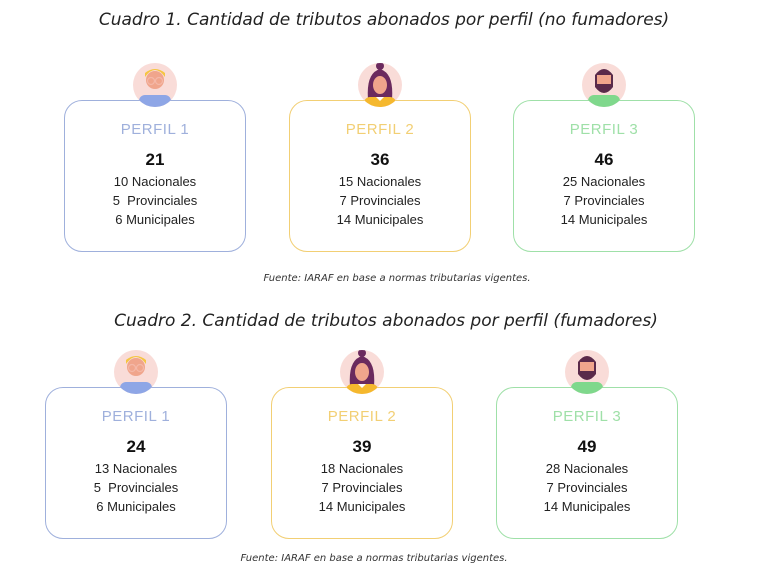  What do you see at coordinates (380, 181) in the screenshot?
I see `tax-line: 15 Nacionales` at bounding box center [380, 181].